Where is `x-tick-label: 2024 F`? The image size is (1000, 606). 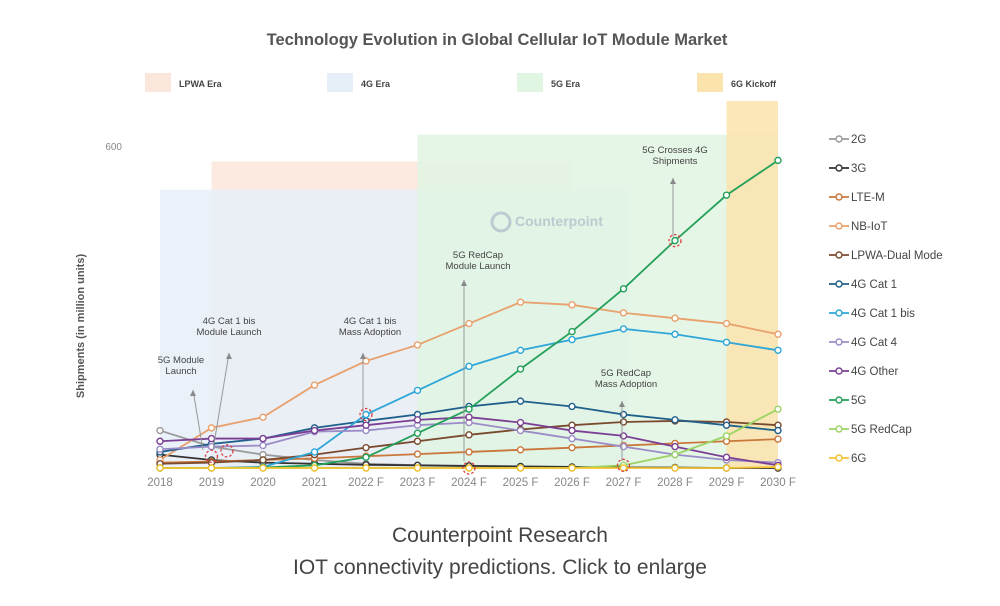
x-tick-label: 2024 F is located at coordinates (469, 483).